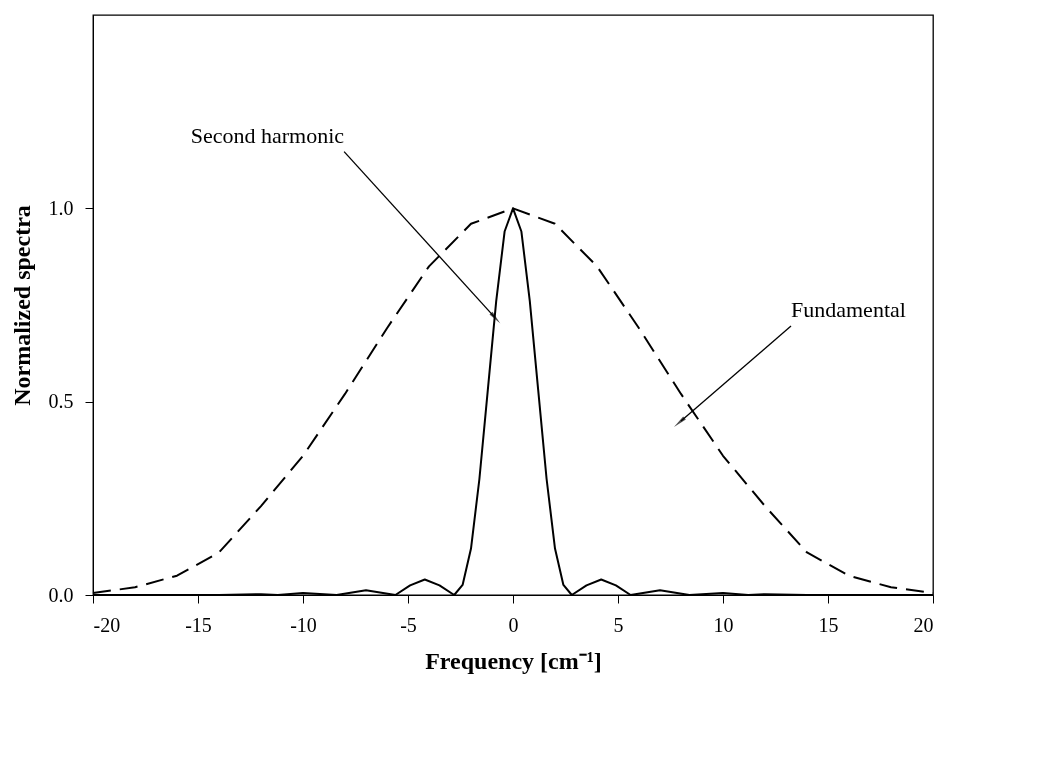  I want to click on annotation: Fundamental, so click(848, 309).